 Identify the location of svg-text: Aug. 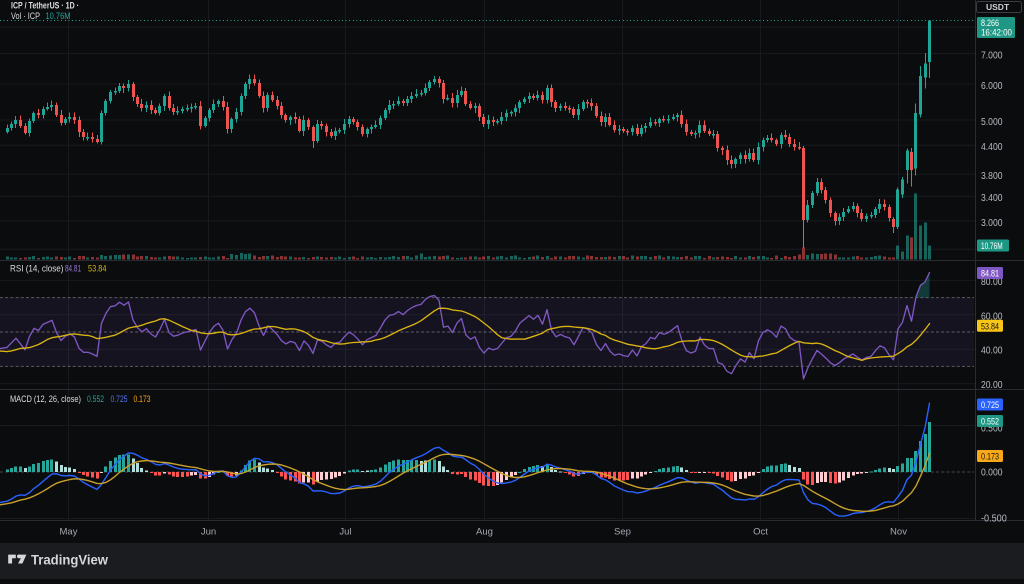
(484, 532).